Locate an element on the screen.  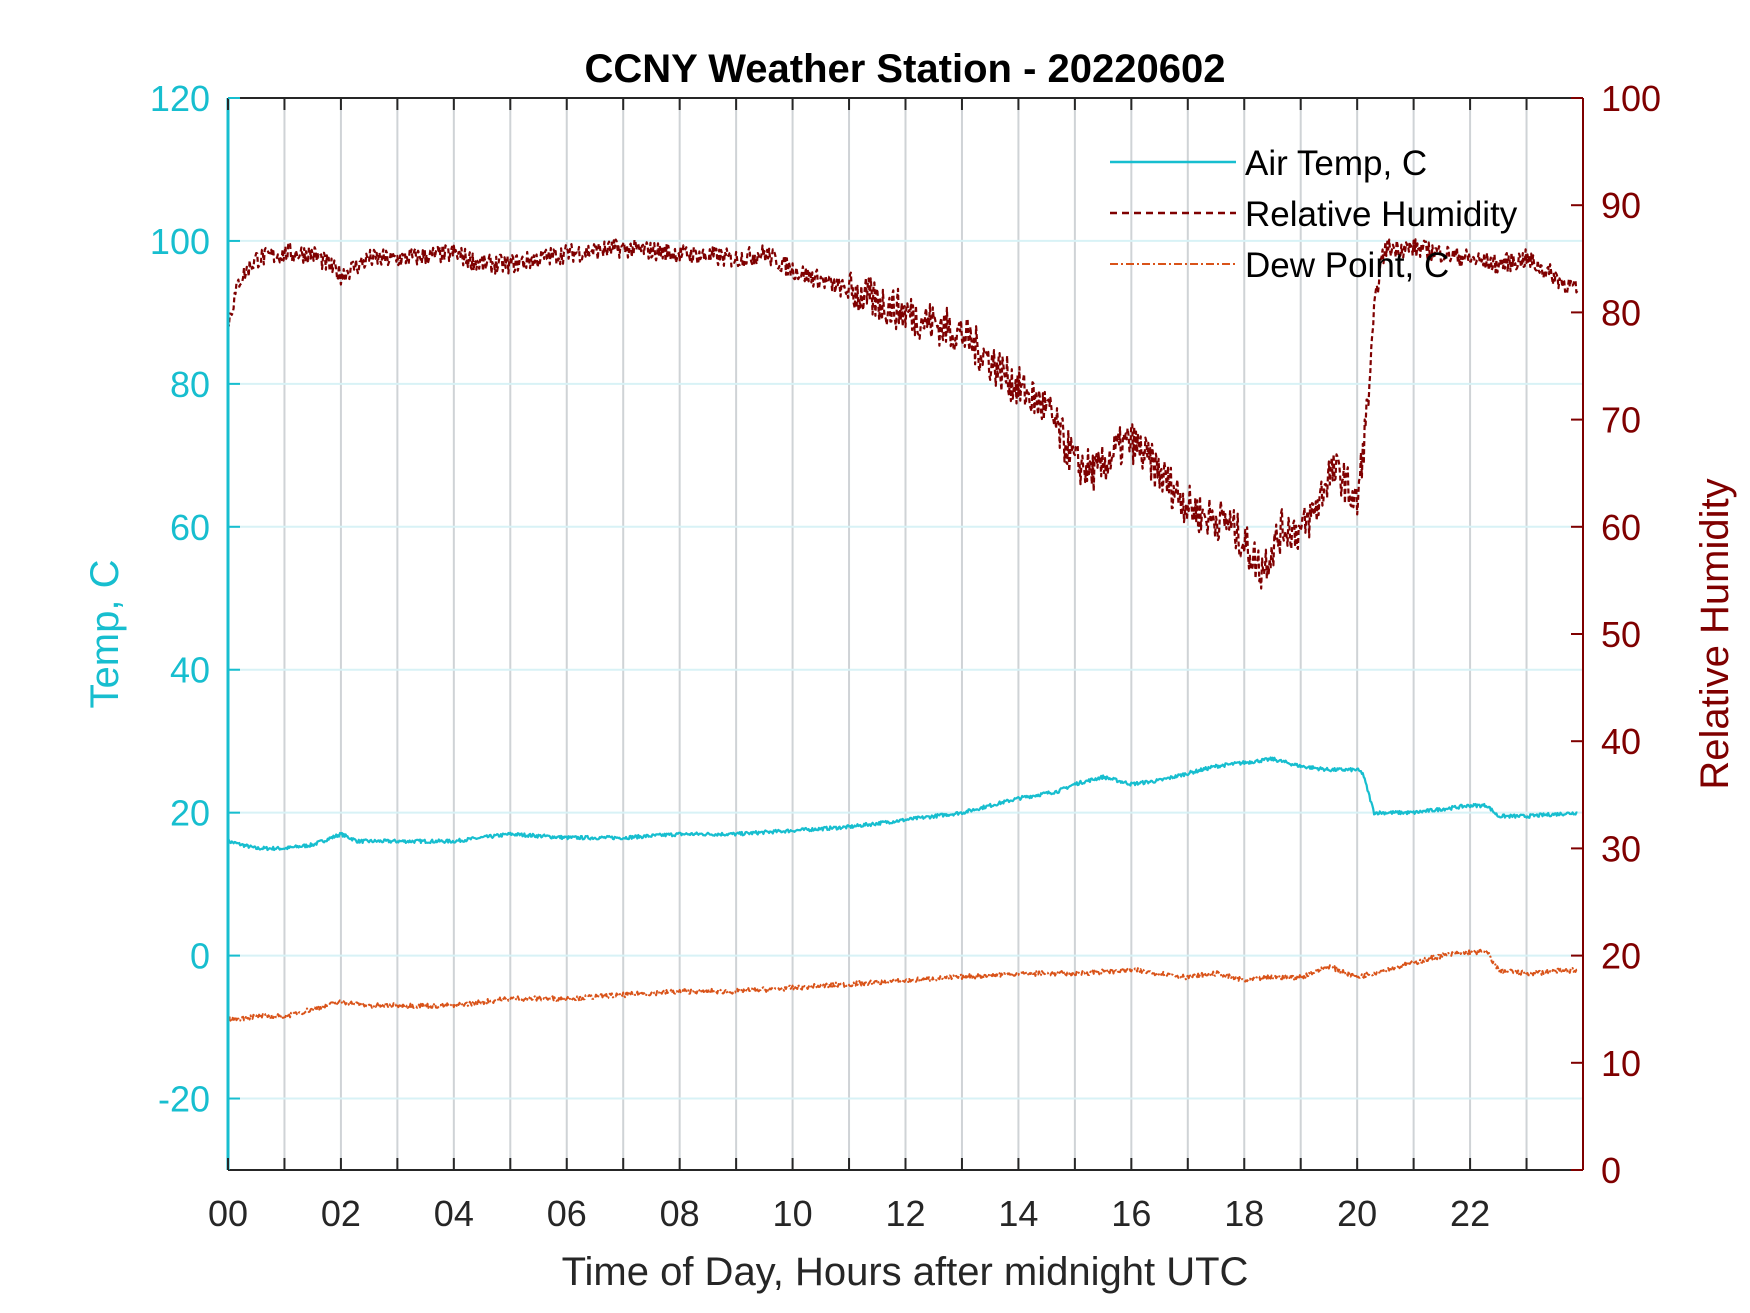
right-y-tick-label: 50 is located at coordinates (1621, 634).